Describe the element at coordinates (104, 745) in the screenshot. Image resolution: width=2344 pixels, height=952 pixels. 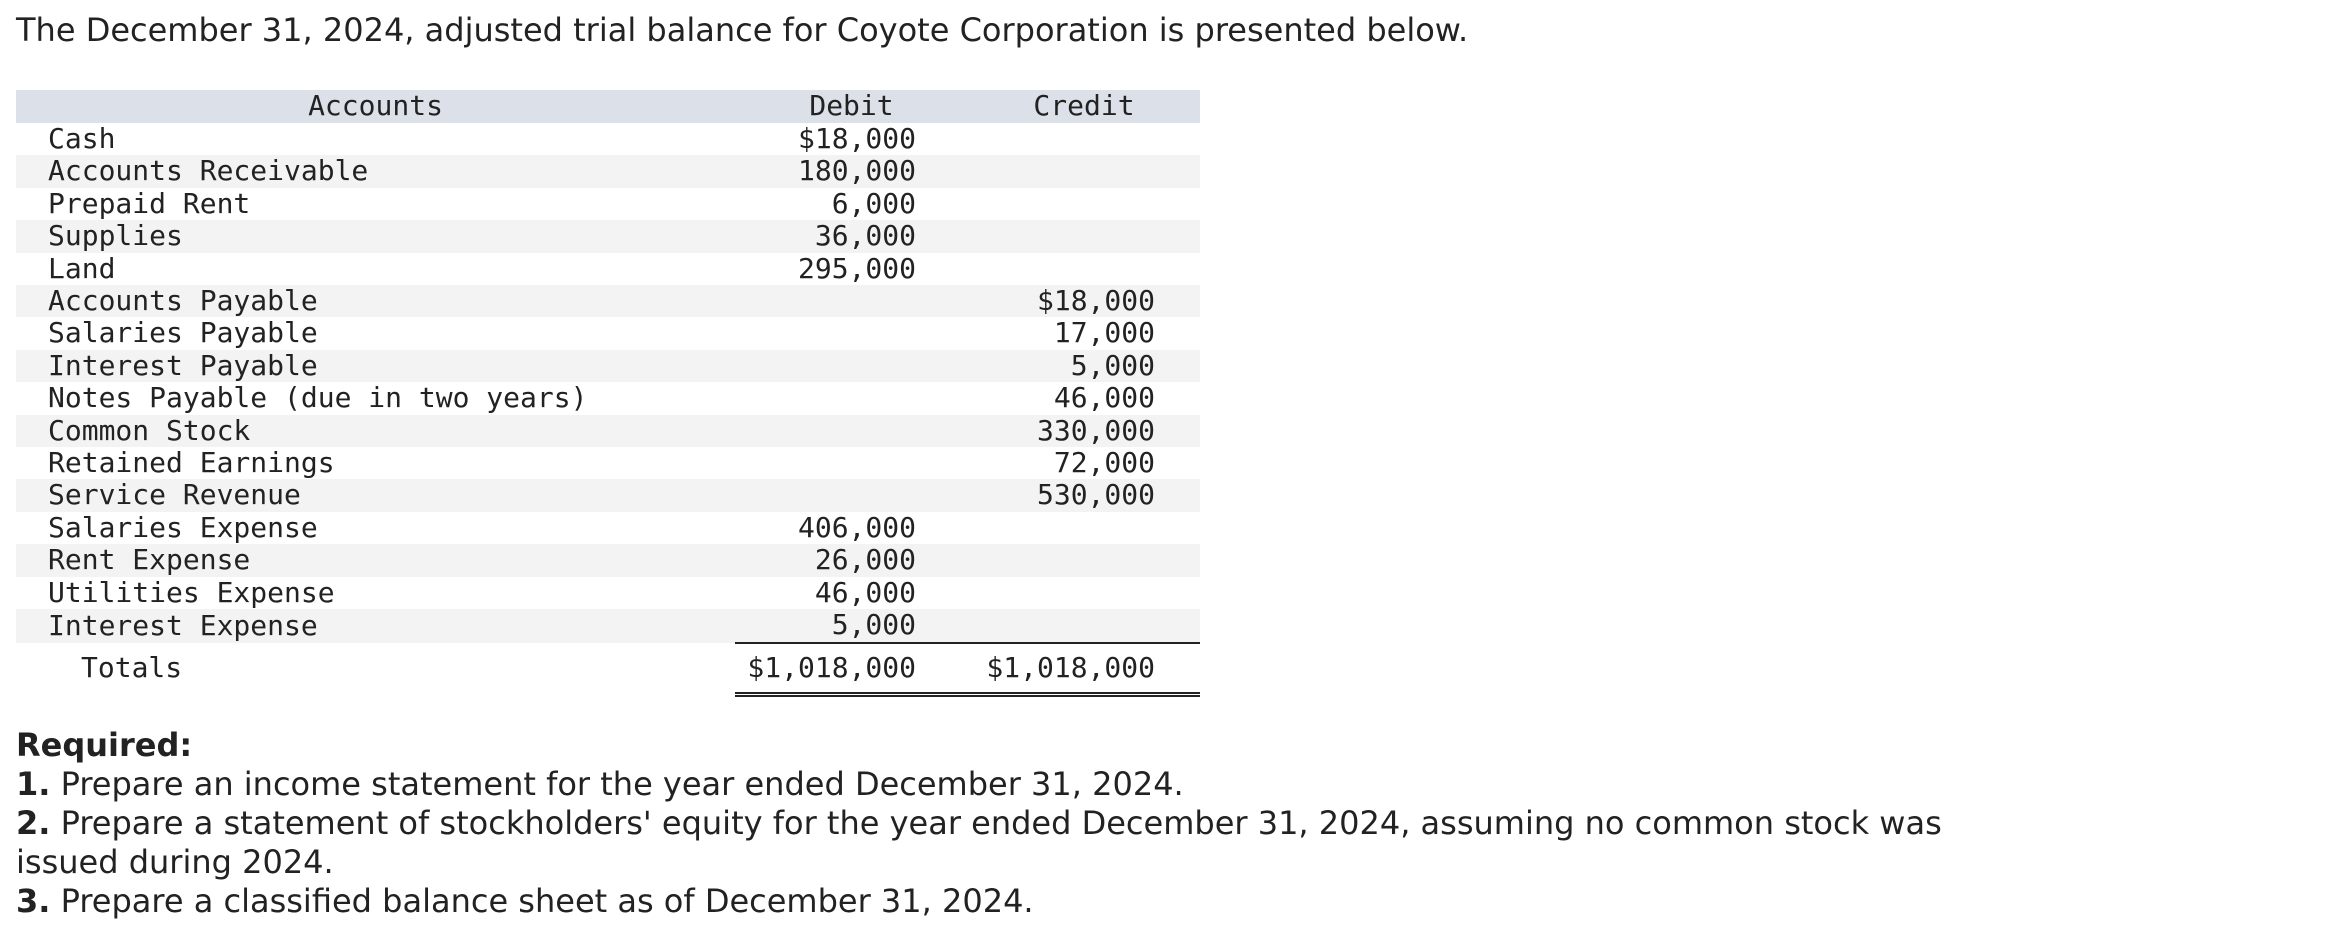
I see `required-heading: Required:` at that location.